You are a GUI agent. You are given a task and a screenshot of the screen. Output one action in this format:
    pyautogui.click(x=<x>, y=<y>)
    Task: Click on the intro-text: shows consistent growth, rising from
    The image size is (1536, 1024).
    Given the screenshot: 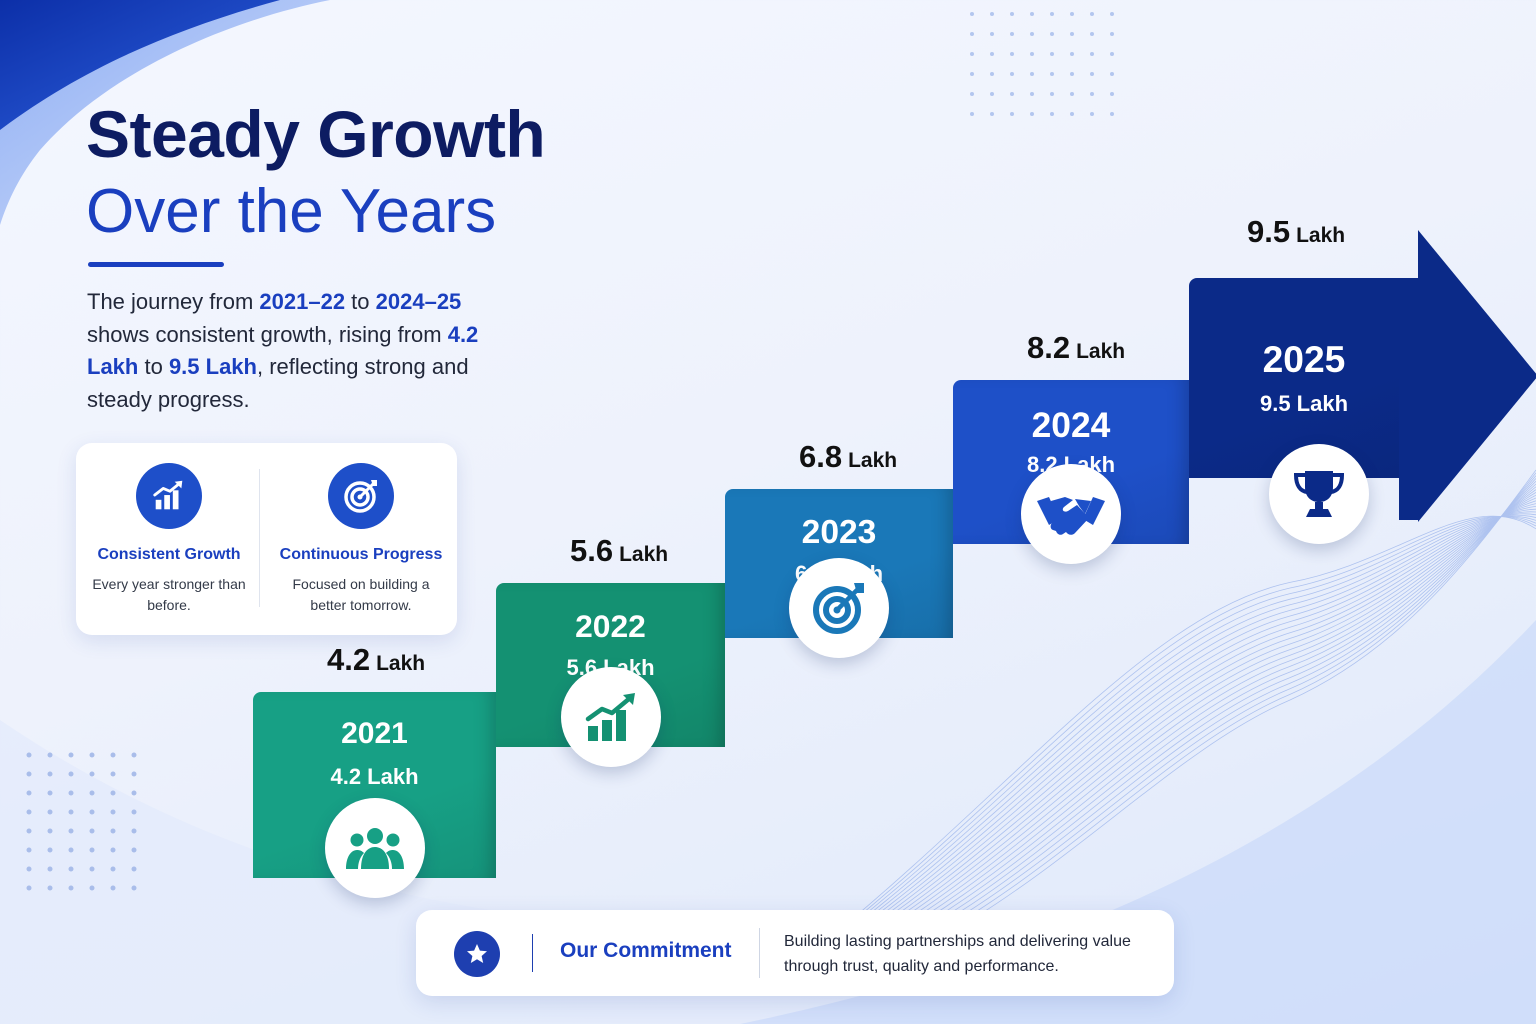 What is the action you would take?
    pyautogui.click(x=267, y=334)
    